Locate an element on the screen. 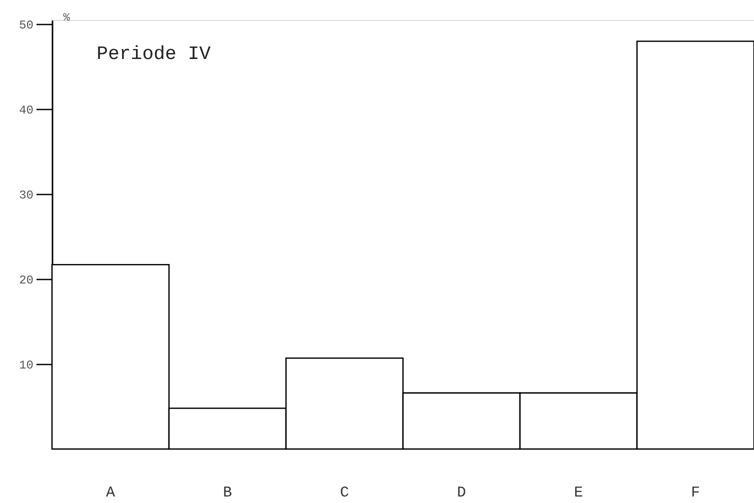 This screenshot has height=503, width=754. y-tick-label: 30 is located at coordinates (26, 195).